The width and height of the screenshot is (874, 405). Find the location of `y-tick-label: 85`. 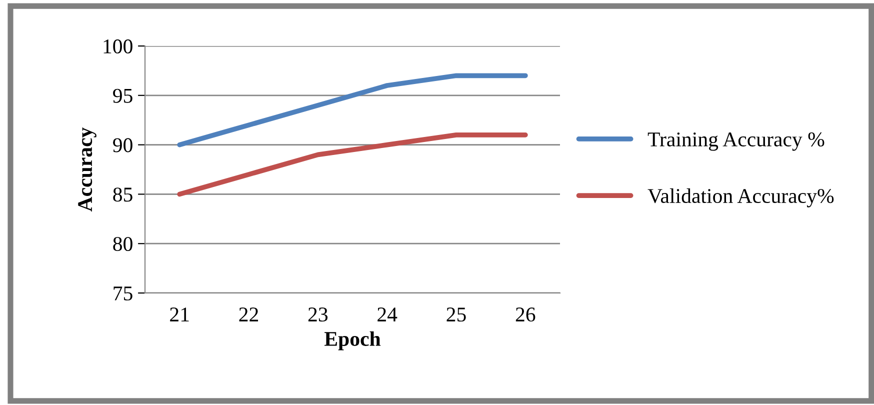

y-tick-label: 85 is located at coordinates (122, 195).